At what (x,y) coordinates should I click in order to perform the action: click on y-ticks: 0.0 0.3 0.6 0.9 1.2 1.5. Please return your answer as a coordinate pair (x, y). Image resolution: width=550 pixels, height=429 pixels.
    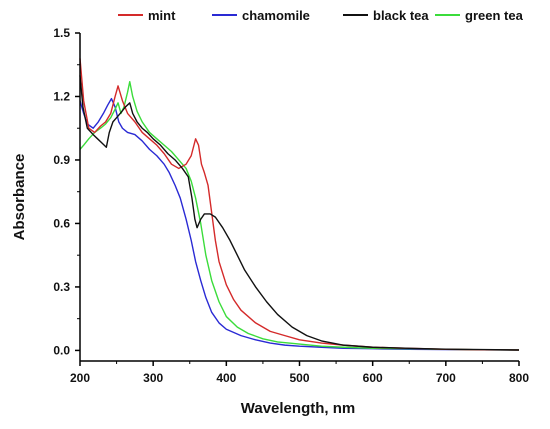
    Looking at the image, I should click on (66, 191).